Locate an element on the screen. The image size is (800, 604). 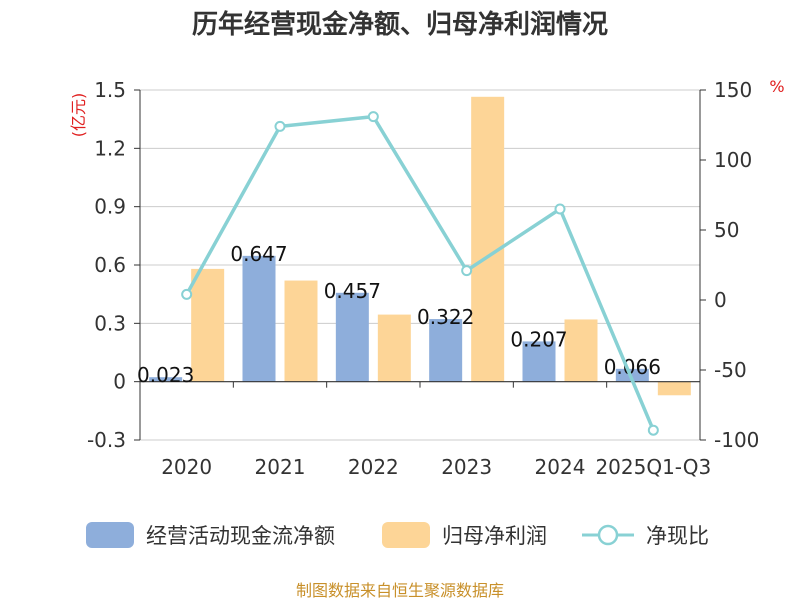
left-axis-unit: (亿元) is located at coordinates (78, 115).